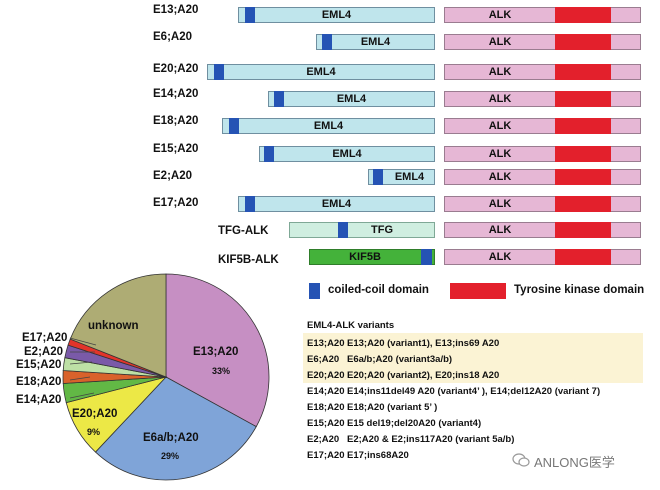  I want to click on variants-highlight, so click(473, 358).